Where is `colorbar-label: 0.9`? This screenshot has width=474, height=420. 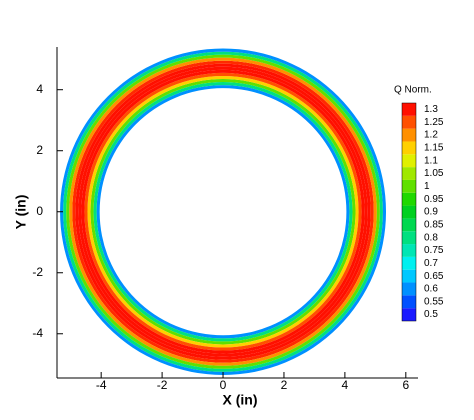 colorbar-label: 0.9 is located at coordinates (431, 212).